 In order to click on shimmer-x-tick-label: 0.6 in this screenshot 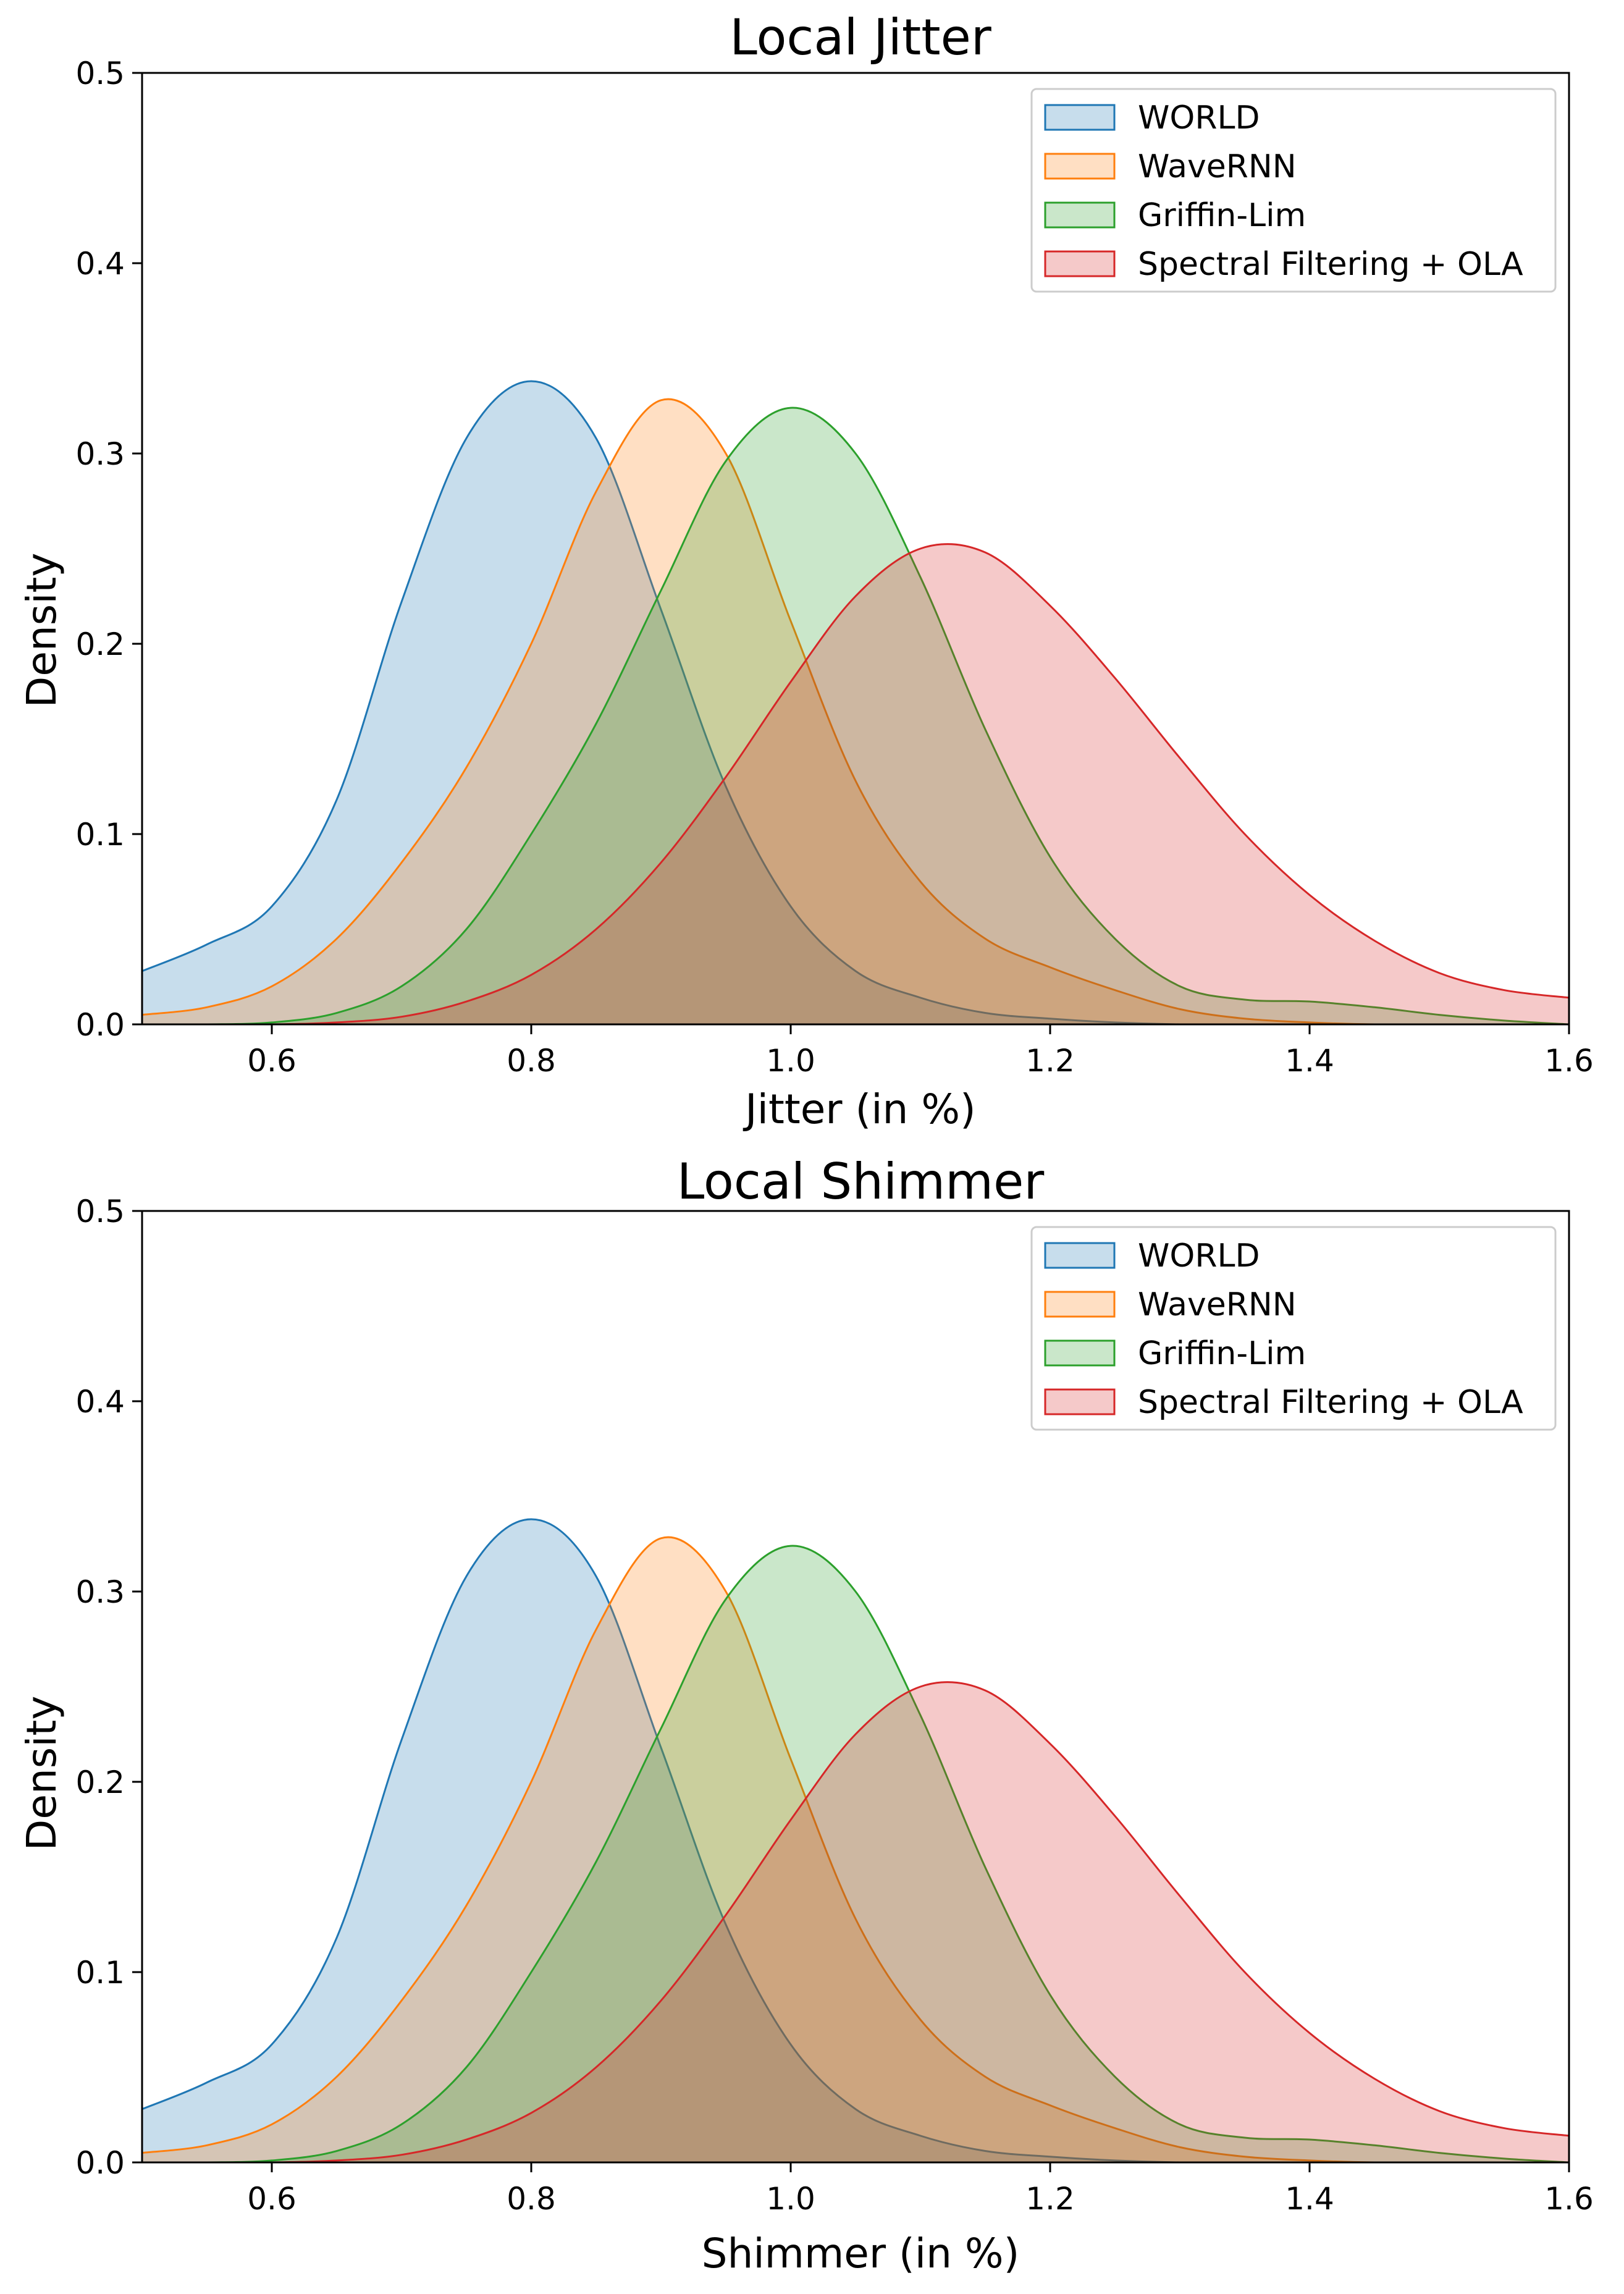, I will do `click(272, 2199)`.